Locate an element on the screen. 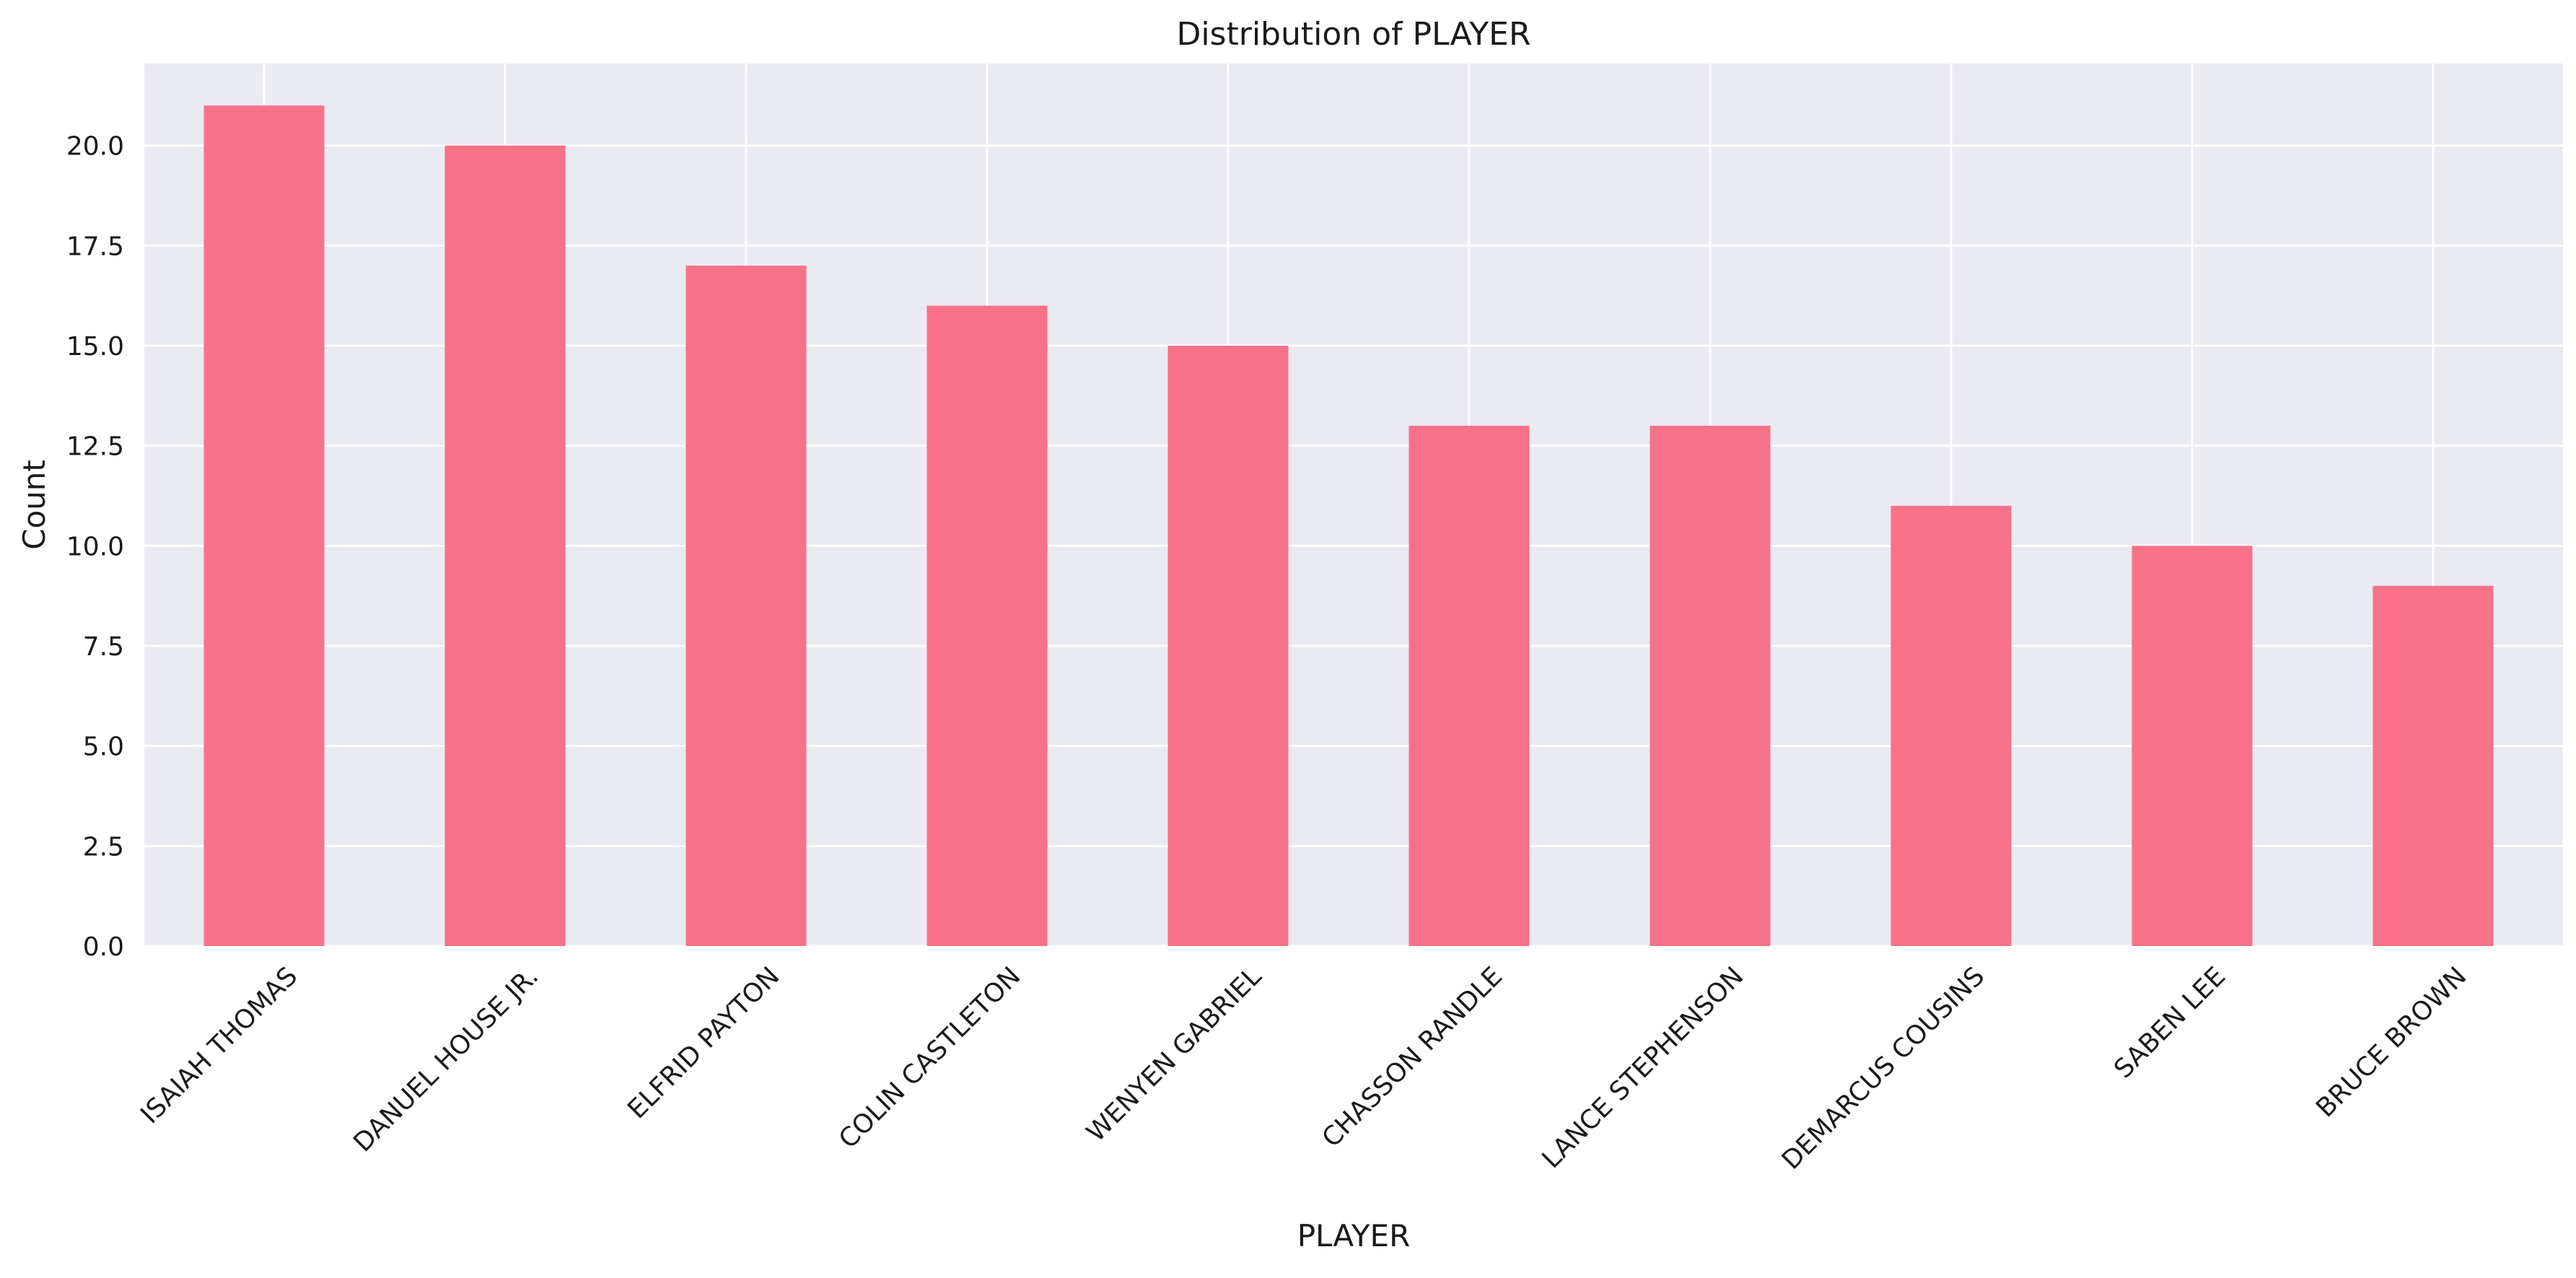 The height and width of the screenshot is (1278, 2576). x-tick-label: DEMARCUS COUSINS is located at coordinates (1883, 1068).